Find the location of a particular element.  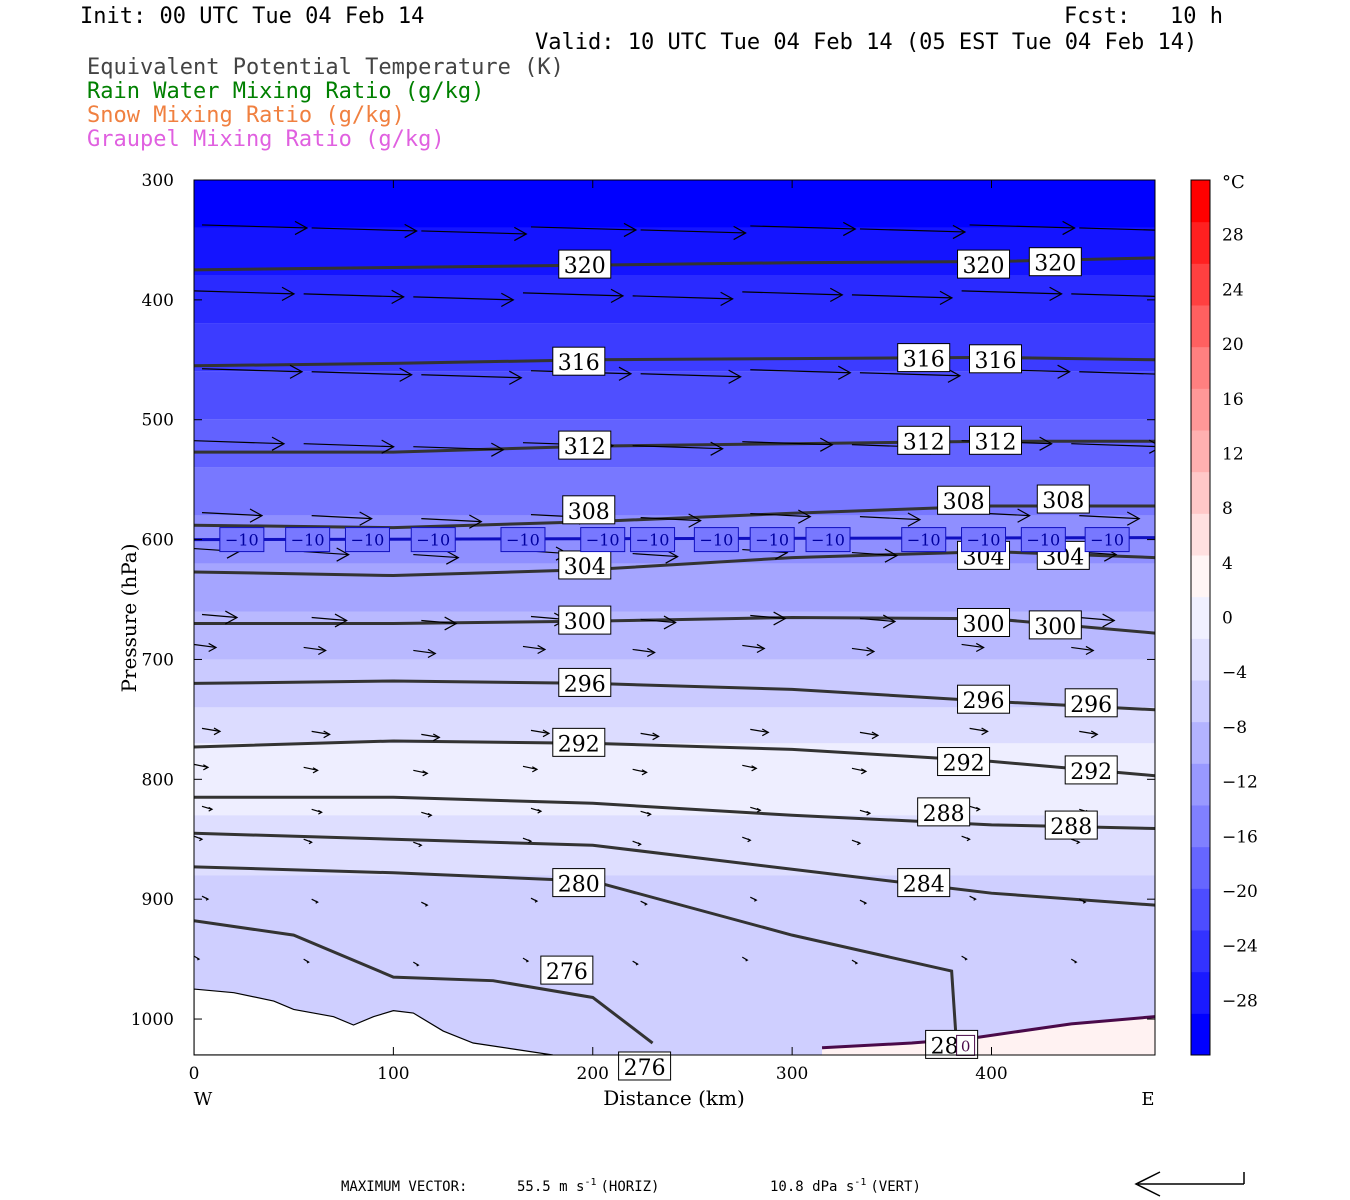

colorbar-tick-label: 12 is located at coordinates (1233, 454).